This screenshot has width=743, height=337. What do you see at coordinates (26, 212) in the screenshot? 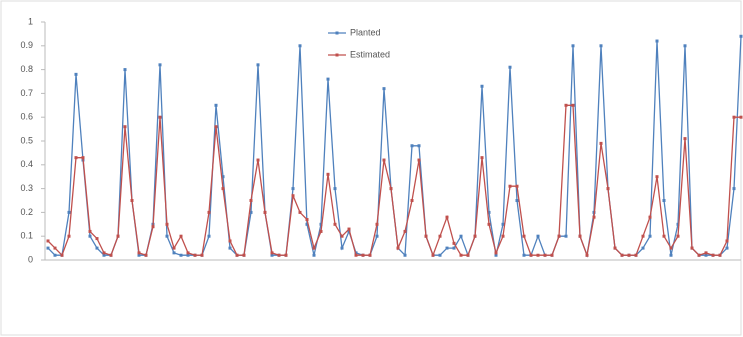
I see `y-tick-label: 0.2` at bounding box center [26, 212].